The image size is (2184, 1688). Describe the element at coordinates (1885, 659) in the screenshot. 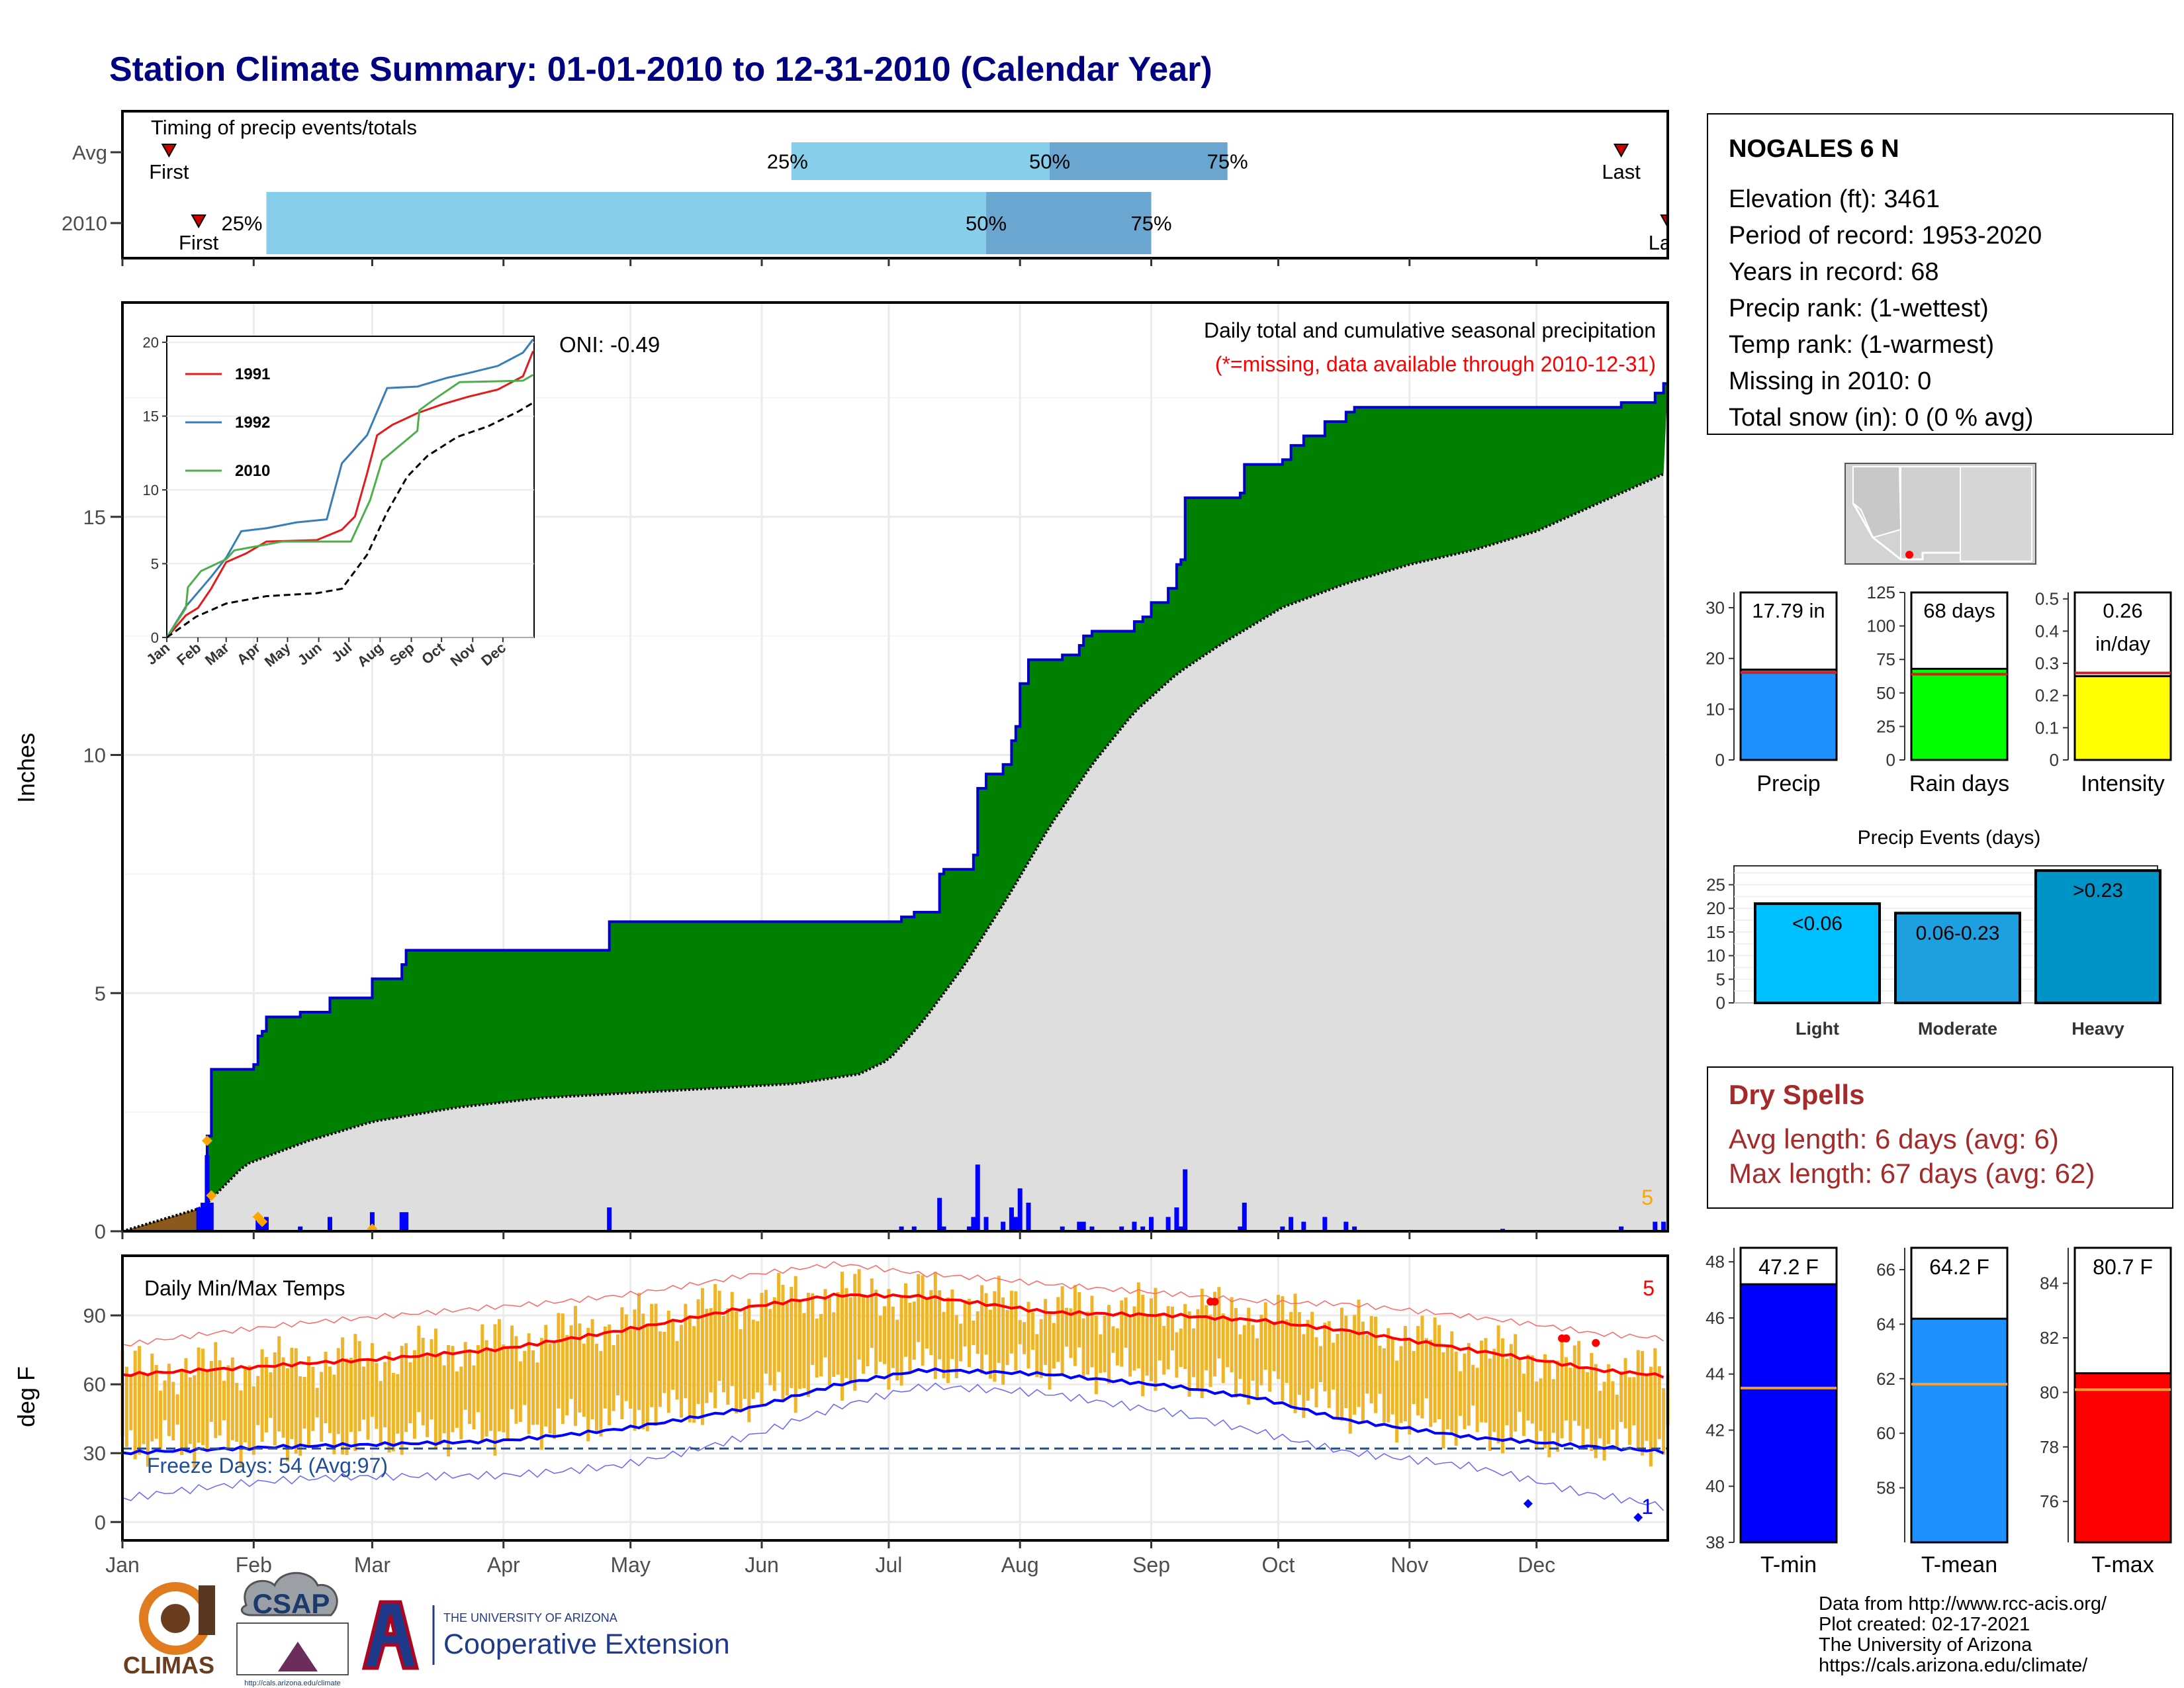

I see `summary-bar-tick-label: 75` at that location.